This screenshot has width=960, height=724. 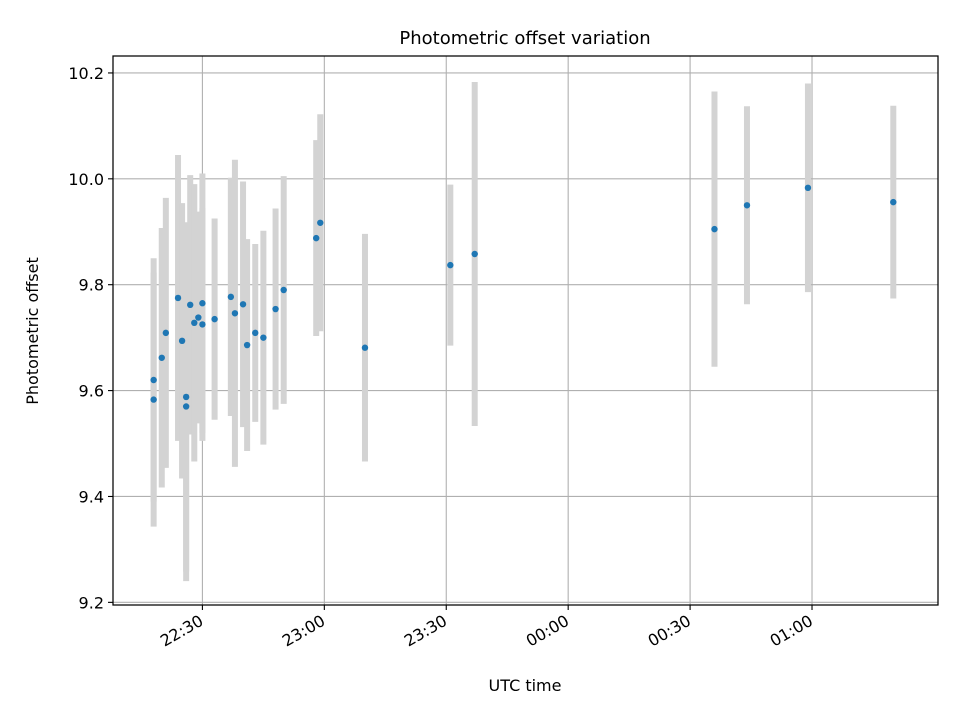 What do you see at coordinates (791, 631) in the screenshot?
I see `x-tick-label: 01:00` at bounding box center [791, 631].